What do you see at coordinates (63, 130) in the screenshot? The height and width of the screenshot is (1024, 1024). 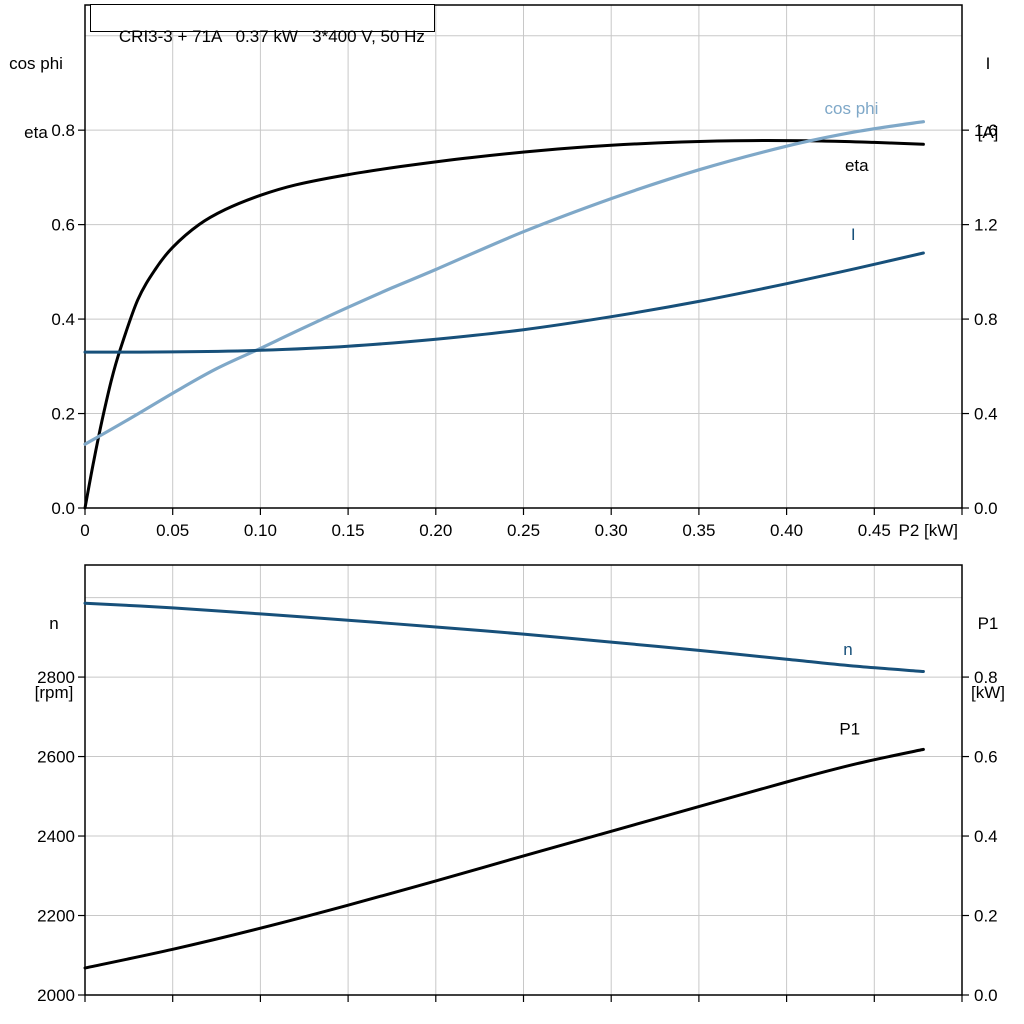 I see `left-tick-label: 0.8` at bounding box center [63, 130].